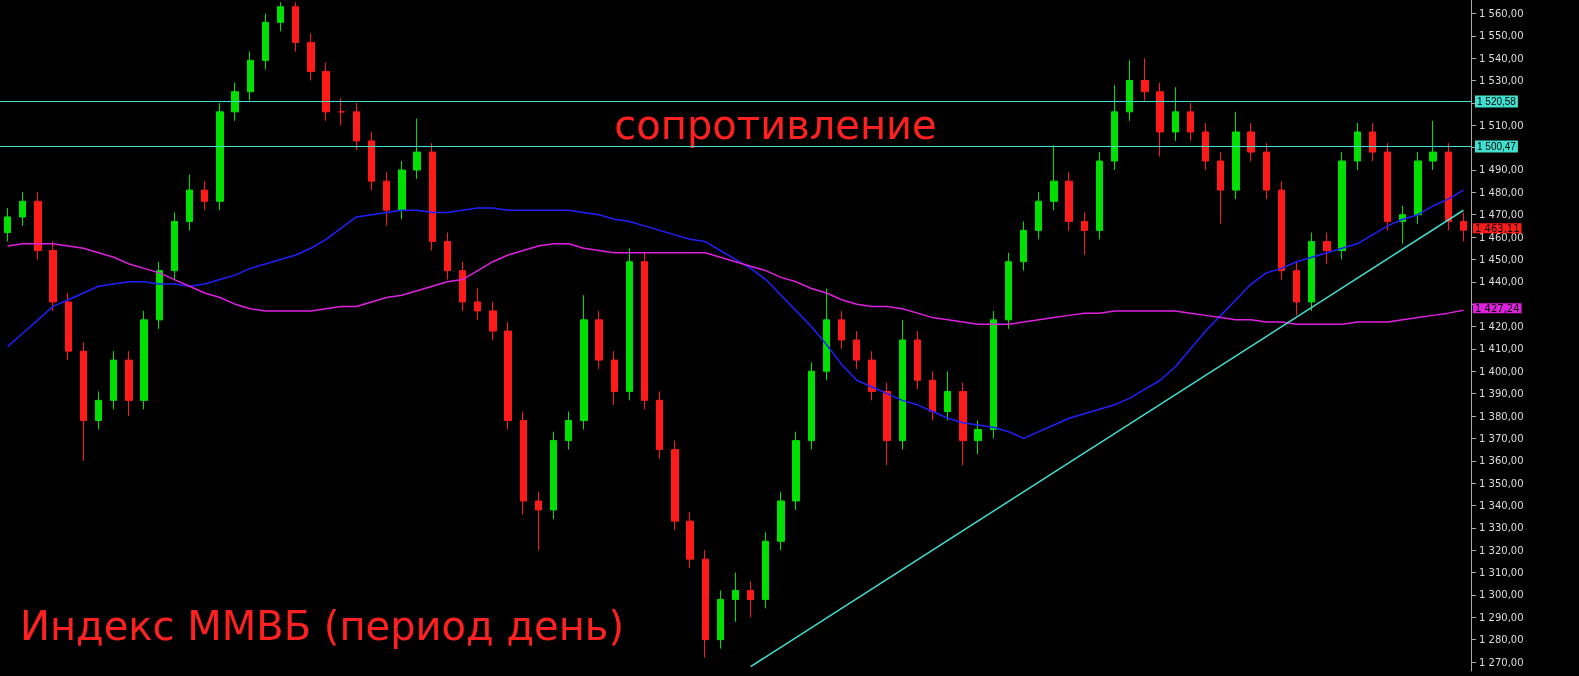  I want to click on y-tick-label: 1 390,00, so click(1501, 394).